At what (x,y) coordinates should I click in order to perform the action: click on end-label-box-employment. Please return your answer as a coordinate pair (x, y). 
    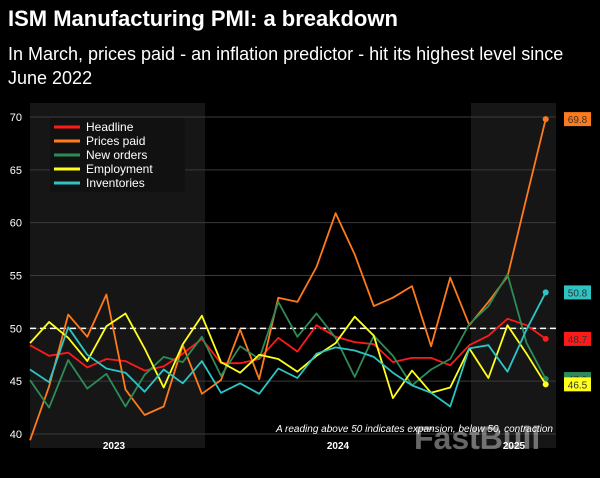
    Looking at the image, I should click on (577, 384).